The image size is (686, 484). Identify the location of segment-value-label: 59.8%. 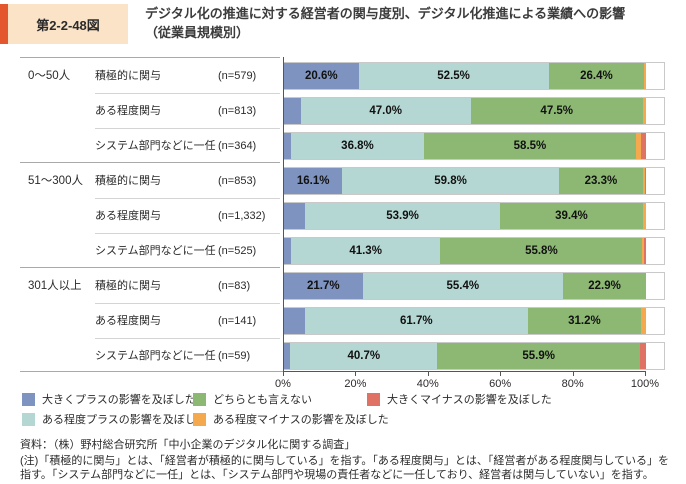
(450, 181).